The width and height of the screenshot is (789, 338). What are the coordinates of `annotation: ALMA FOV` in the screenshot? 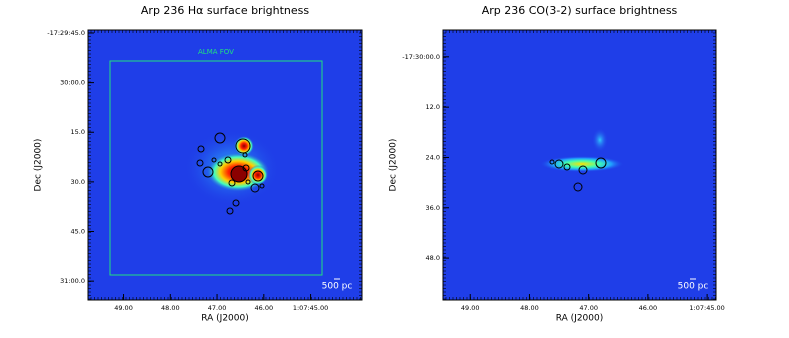 It's located at (216, 52).